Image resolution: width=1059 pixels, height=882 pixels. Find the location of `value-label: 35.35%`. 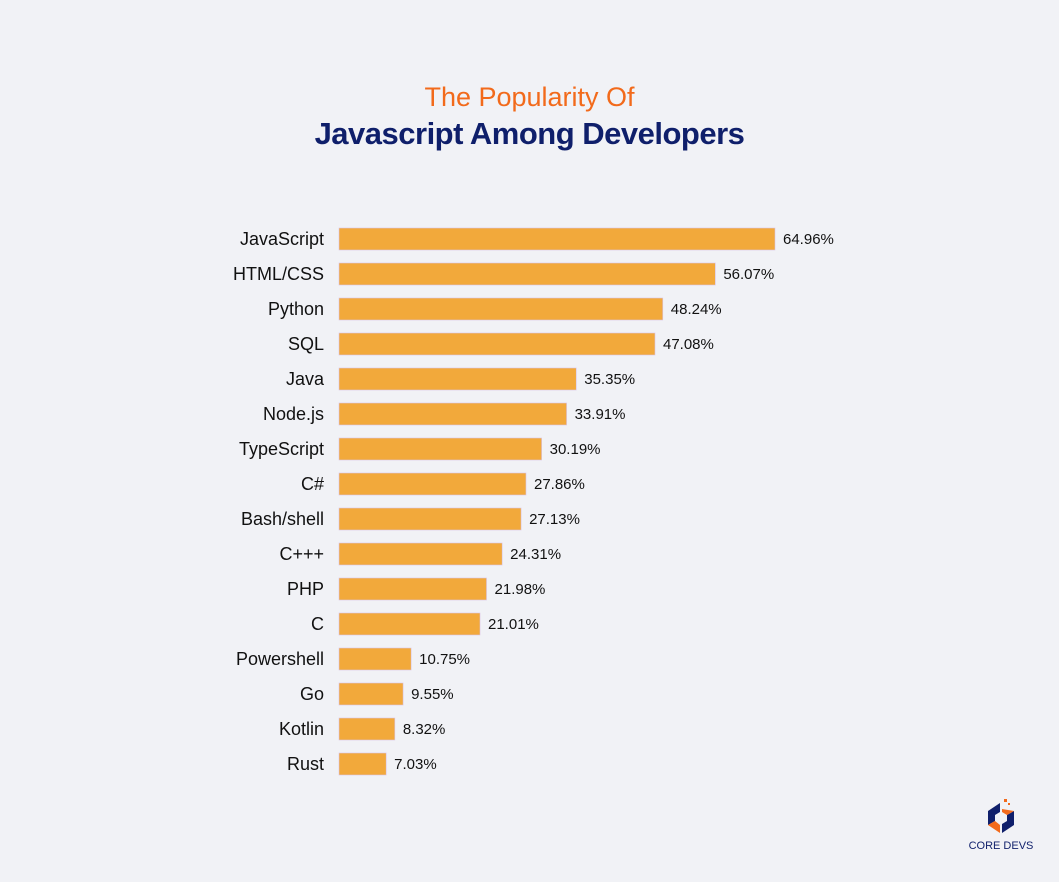

value-label: 35.35% is located at coordinates (609, 379).